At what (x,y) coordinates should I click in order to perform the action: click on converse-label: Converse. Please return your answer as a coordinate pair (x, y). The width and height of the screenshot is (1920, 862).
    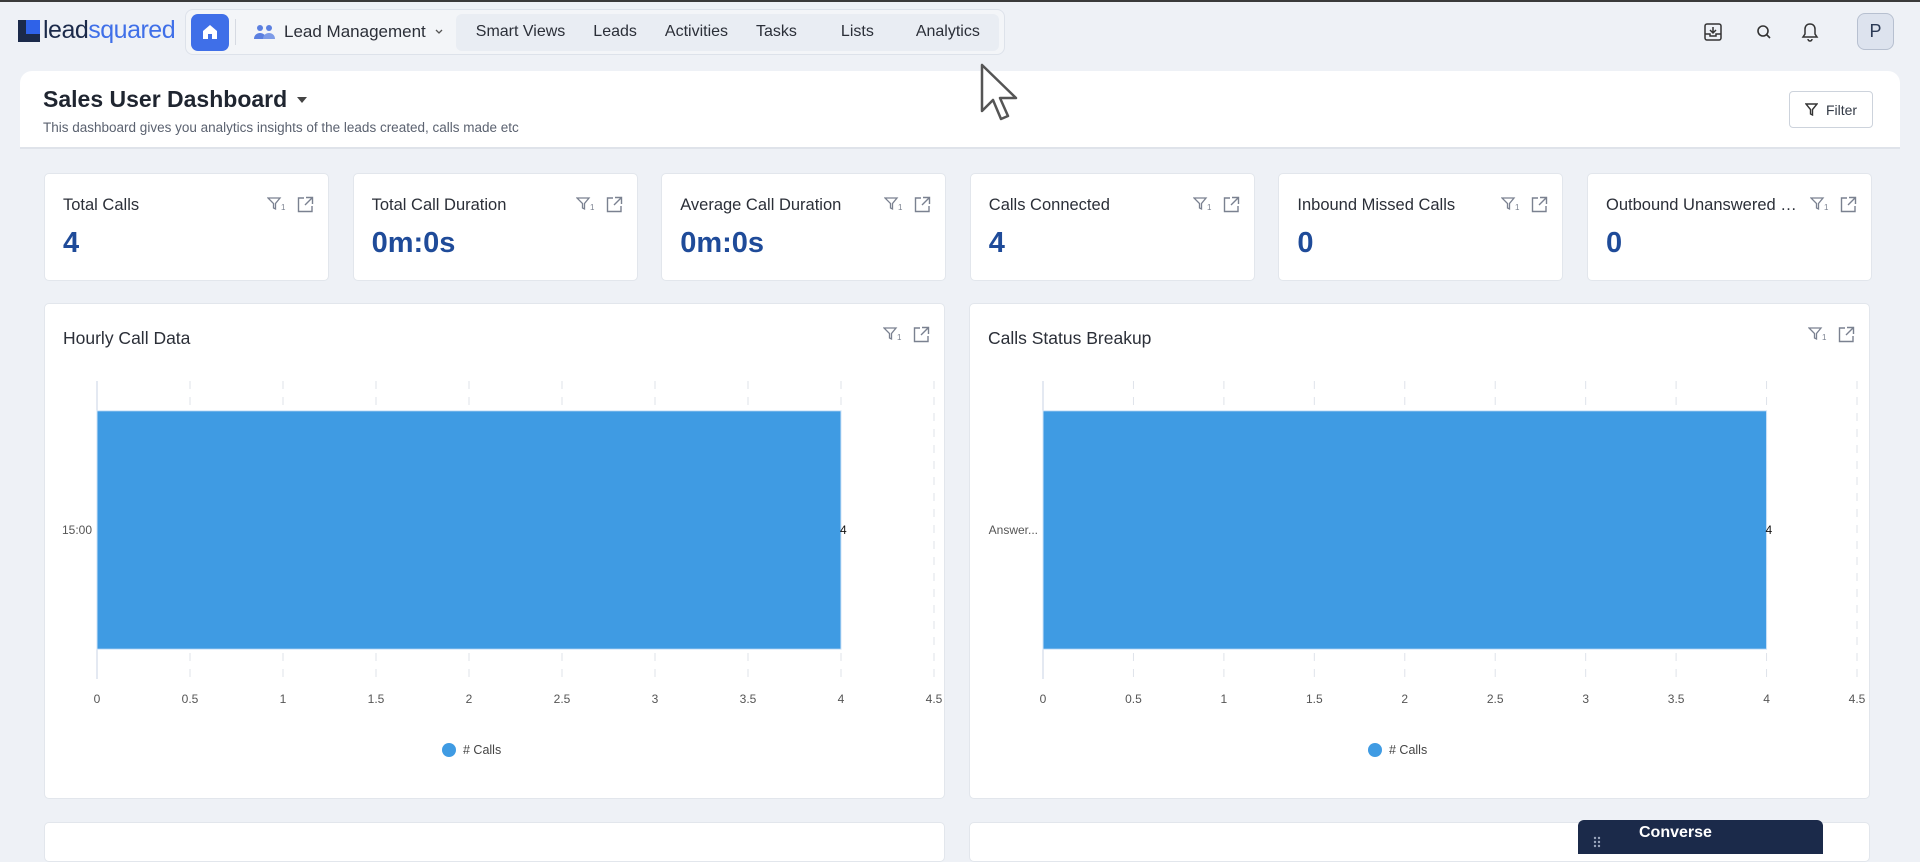
    Looking at the image, I should click on (1675, 832).